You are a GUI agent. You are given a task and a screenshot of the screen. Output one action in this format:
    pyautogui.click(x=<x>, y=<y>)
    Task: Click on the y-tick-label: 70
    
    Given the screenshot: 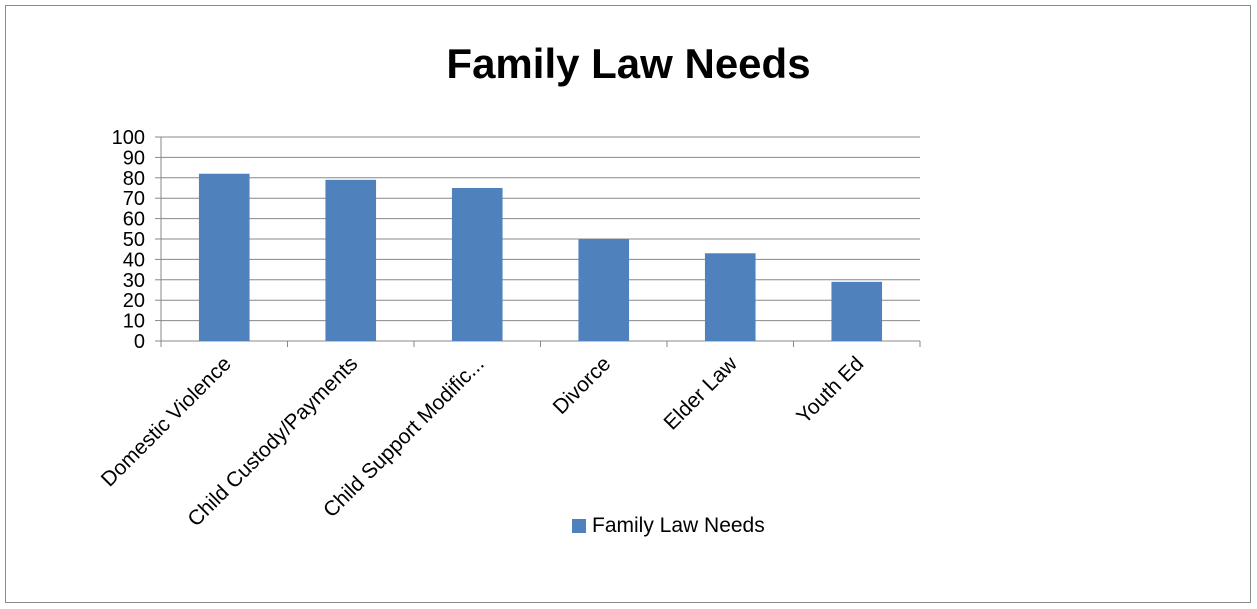 What is the action you would take?
    pyautogui.click(x=134, y=199)
    